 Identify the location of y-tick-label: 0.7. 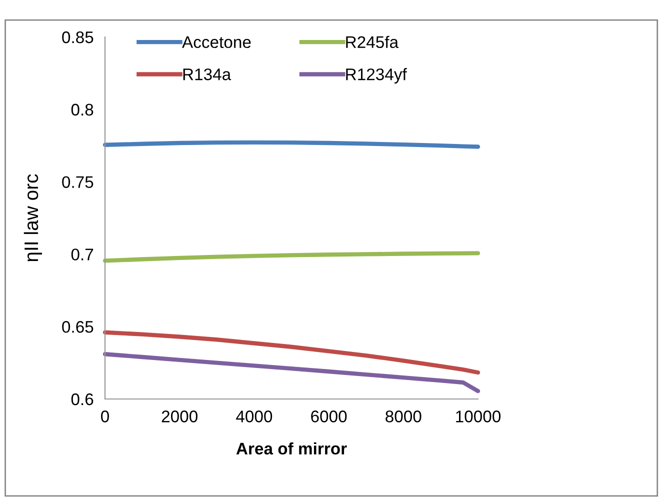
(82, 254).